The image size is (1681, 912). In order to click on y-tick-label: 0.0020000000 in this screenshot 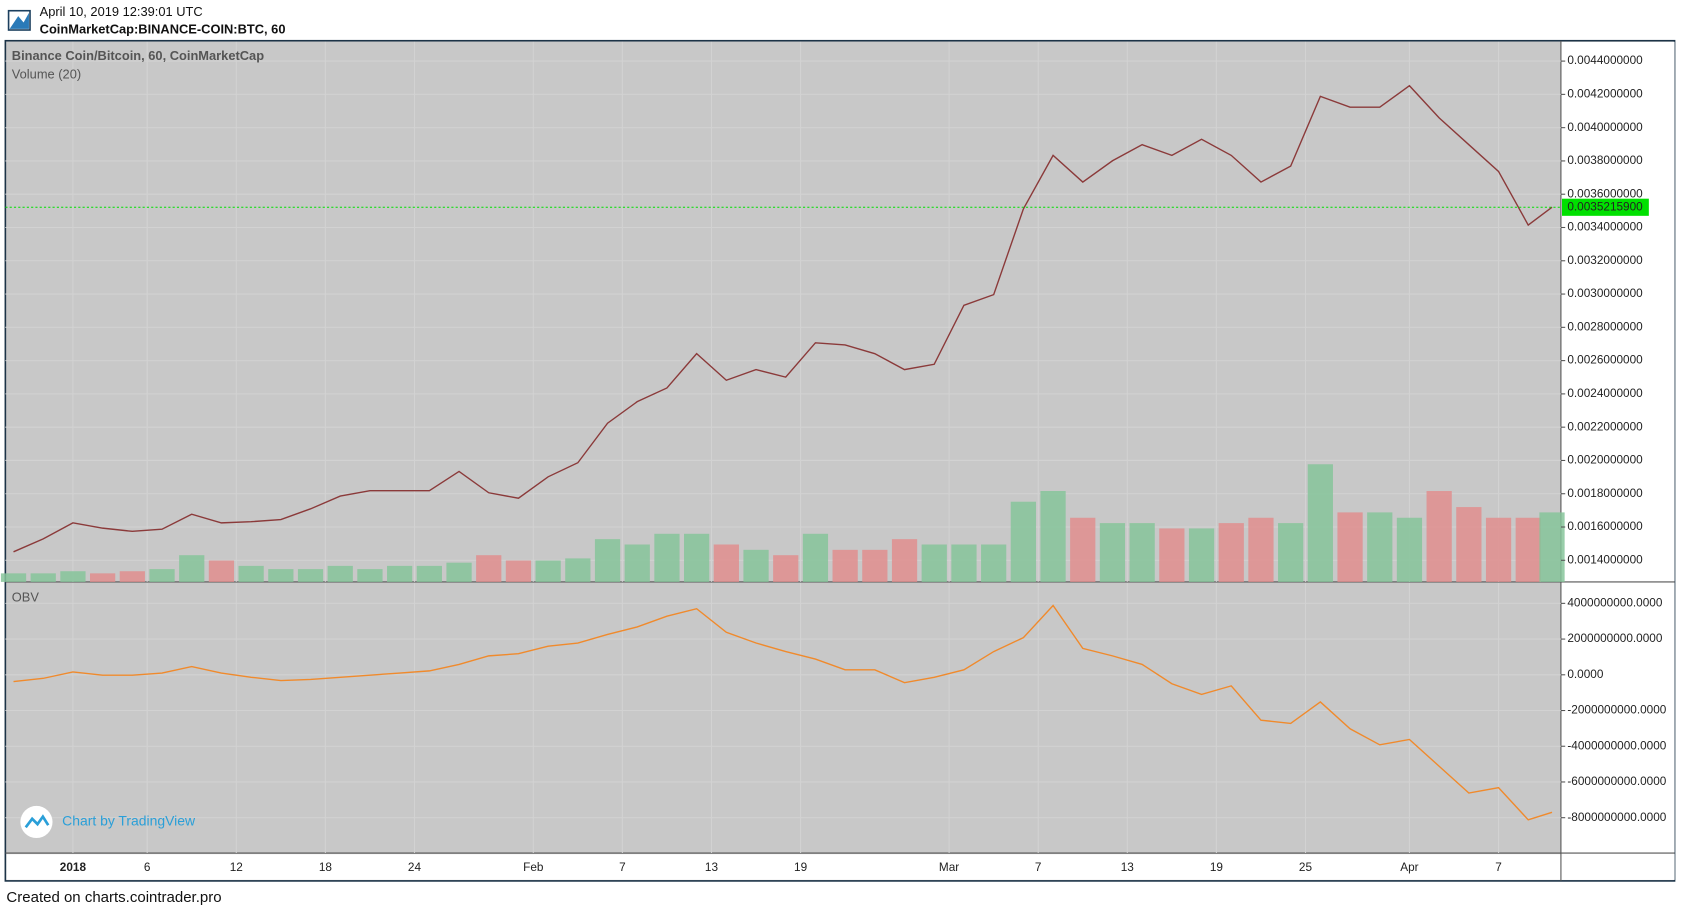, I will do `click(1605, 460)`.